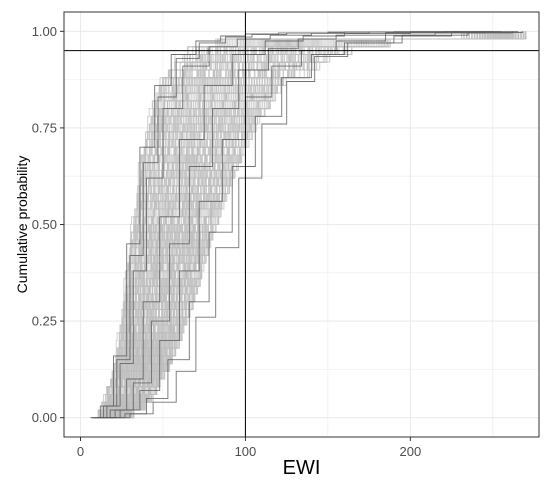 The height and width of the screenshot is (489, 550). I want to click on x-axis-ticks: 0 100 200, so click(249, 448).